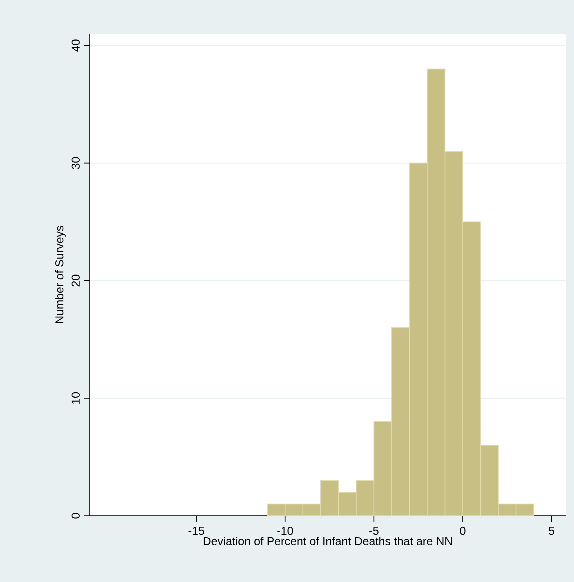 This screenshot has height=582, width=574. Describe the element at coordinates (76, 46) in the screenshot. I see `y-tick-label: 40` at that location.